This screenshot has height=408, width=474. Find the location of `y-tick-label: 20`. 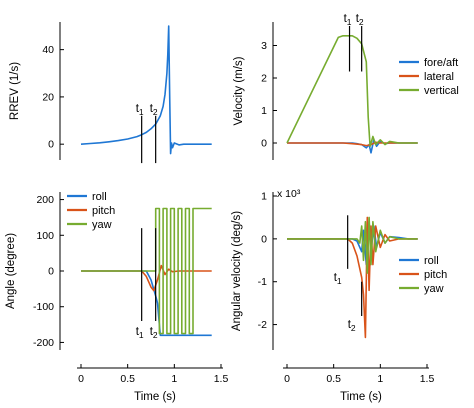

y-tick-label: 20 is located at coordinates (48, 97).